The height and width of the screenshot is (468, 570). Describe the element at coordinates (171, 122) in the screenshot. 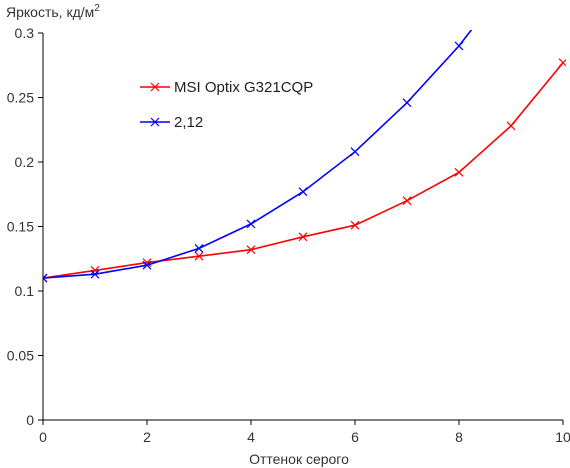

I see `legend-item: 2,12` at that location.